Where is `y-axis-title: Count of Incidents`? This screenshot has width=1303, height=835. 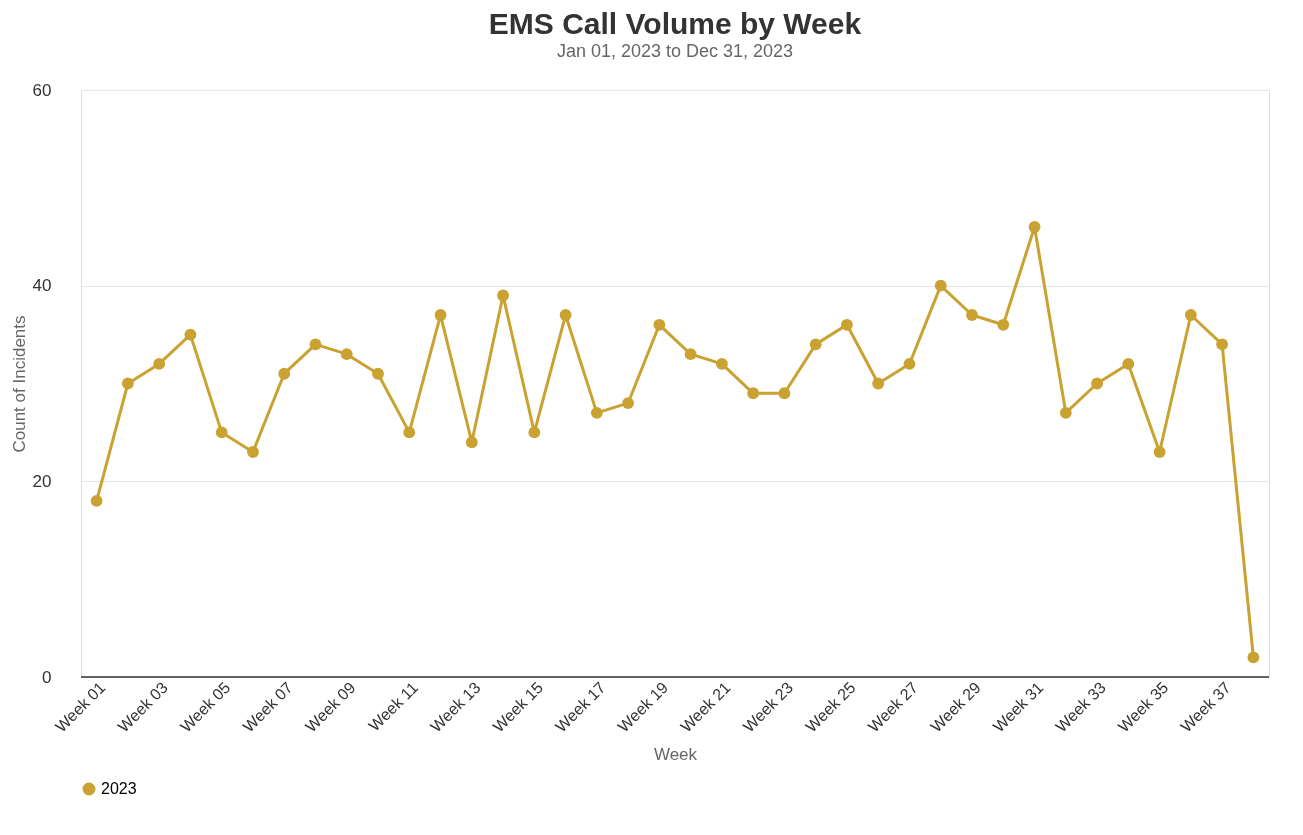 y-axis-title: Count of Incidents is located at coordinates (19, 384).